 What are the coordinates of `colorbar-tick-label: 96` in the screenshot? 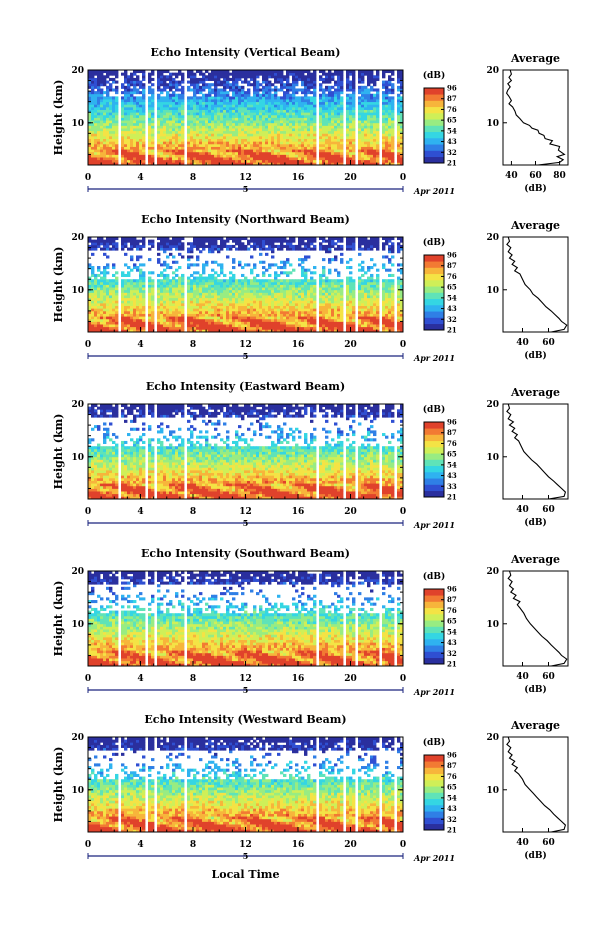 It's located at (452, 88).